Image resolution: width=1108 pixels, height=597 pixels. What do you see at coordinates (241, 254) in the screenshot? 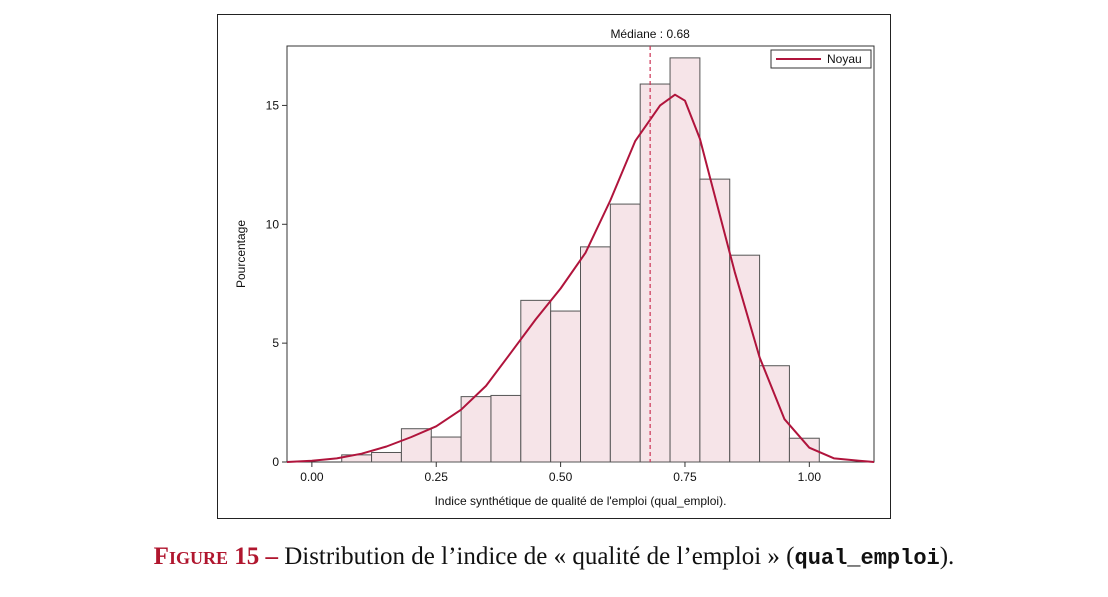
I see `y-axis-label: Pourcentage` at bounding box center [241, 254].